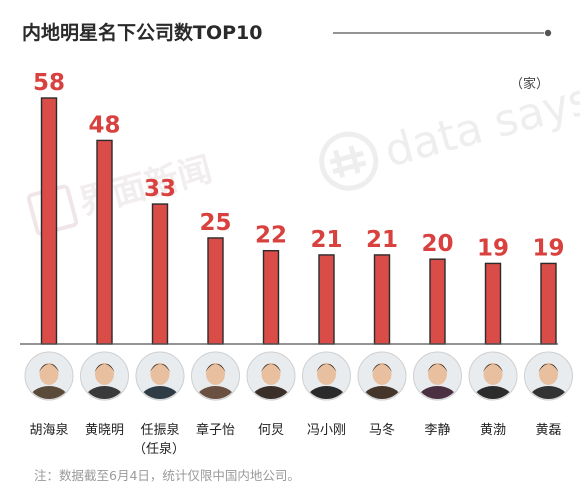  I want to click on category-labels-group: 胡海泉 黄晓明 任振泉 （任泉） 章子怡 何炅 冯小刚 马冬 李静 黄渤 黄磊, so click(295, 439).